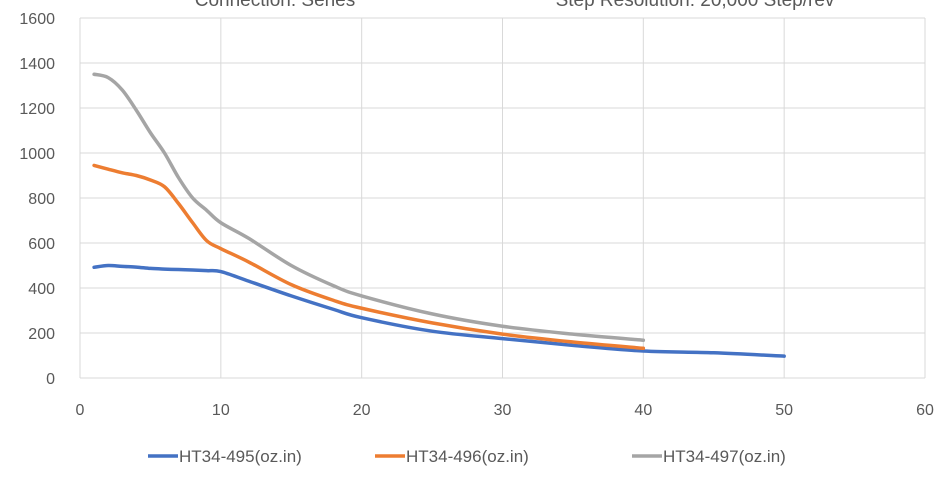  Describe the element at coordinates (41, 289) in the screenshot. I see `y-tick-label: 400` at that location.